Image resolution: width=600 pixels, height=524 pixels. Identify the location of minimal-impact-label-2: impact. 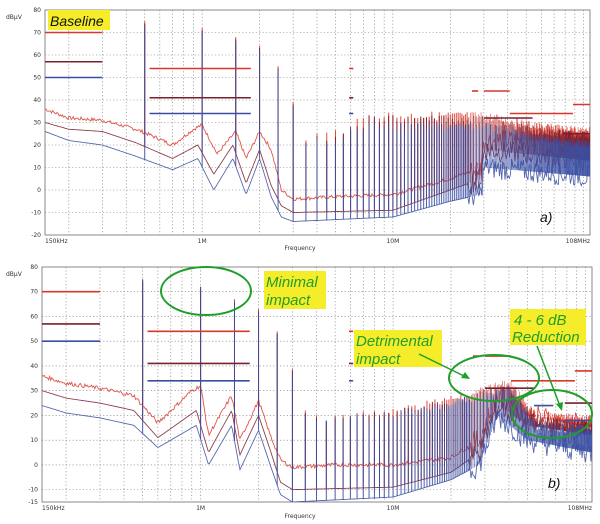
(288, 300).